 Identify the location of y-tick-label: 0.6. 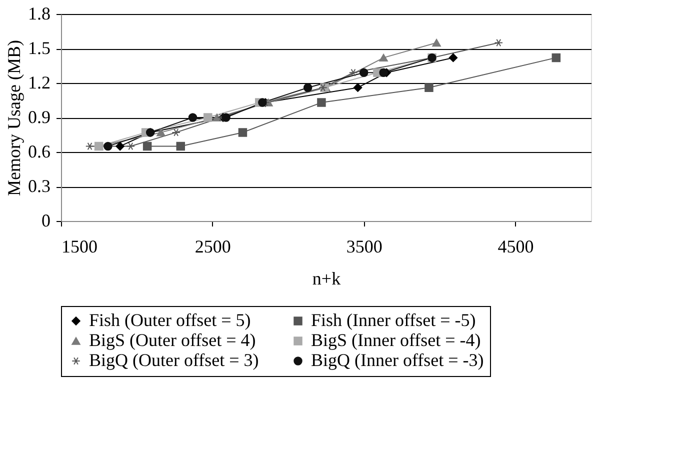
(39, 152).